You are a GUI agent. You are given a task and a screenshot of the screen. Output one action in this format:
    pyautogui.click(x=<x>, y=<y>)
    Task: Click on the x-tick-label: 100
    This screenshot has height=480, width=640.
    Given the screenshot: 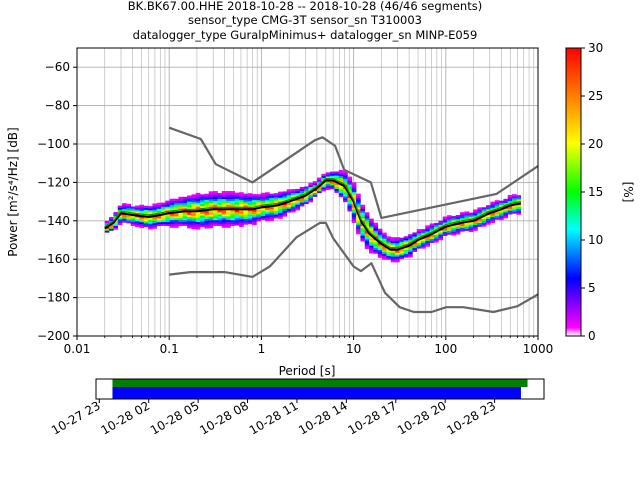 What is the action you would take?
    pyautogui.click(x=445, y=349)
    